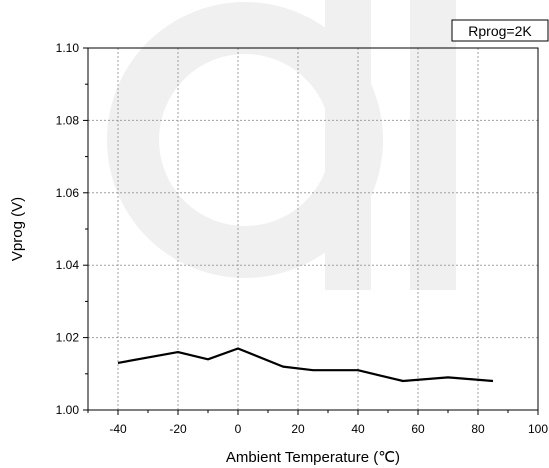 The width and height of the screenshot is (549, 468). What do you see at coordinates (478, 429) in the screenshot?
I see `x-tick-label: 80` at bounding box center [478, 429].